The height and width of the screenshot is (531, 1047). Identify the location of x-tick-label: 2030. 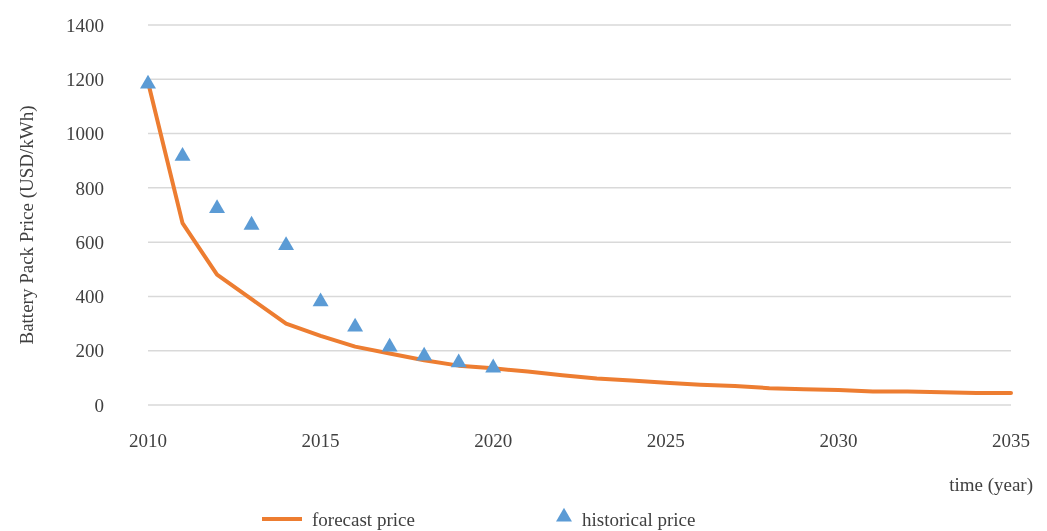
(838, 440).